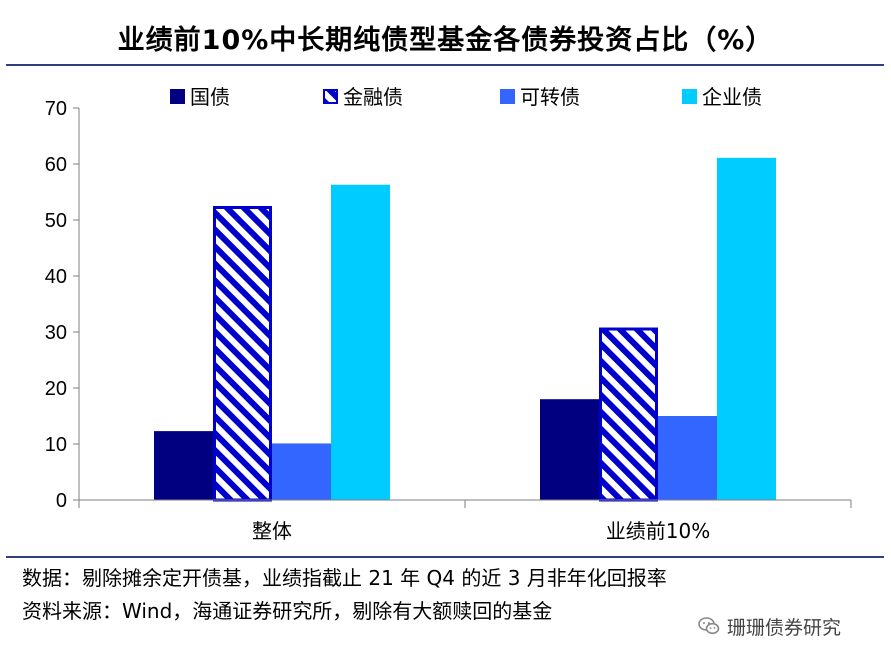  I want to click on y-tick-label: 0, so click(61, 501).